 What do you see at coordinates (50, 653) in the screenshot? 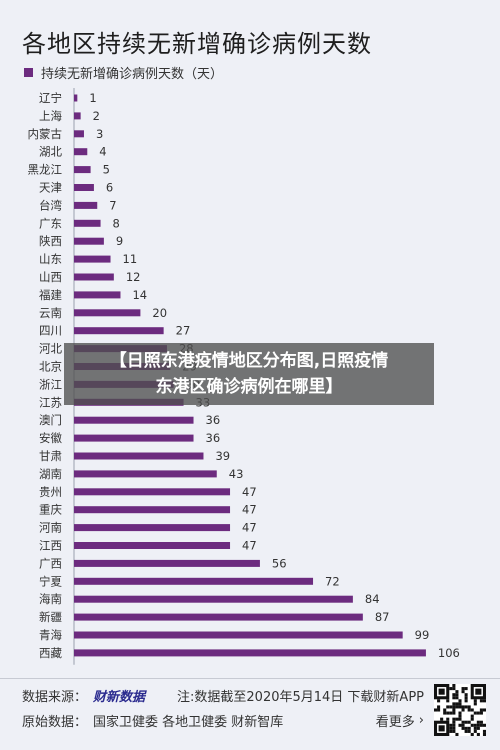
I see `category-label: 西藏` at bounding box center [50, 653].